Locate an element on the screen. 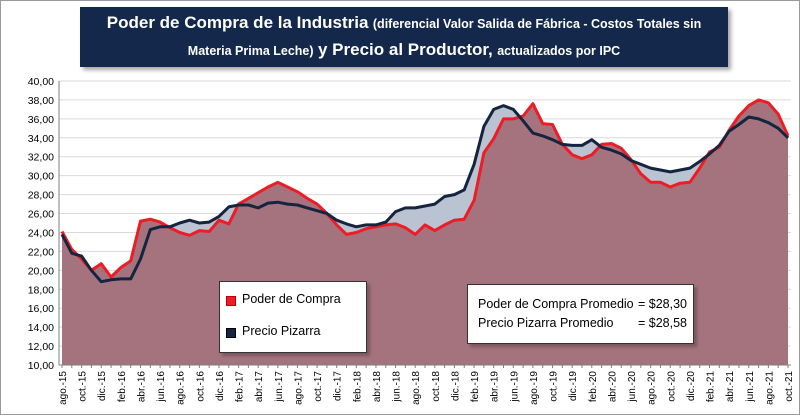  avg-poder-value: = $28,30 is located at coordinates (663, 304).